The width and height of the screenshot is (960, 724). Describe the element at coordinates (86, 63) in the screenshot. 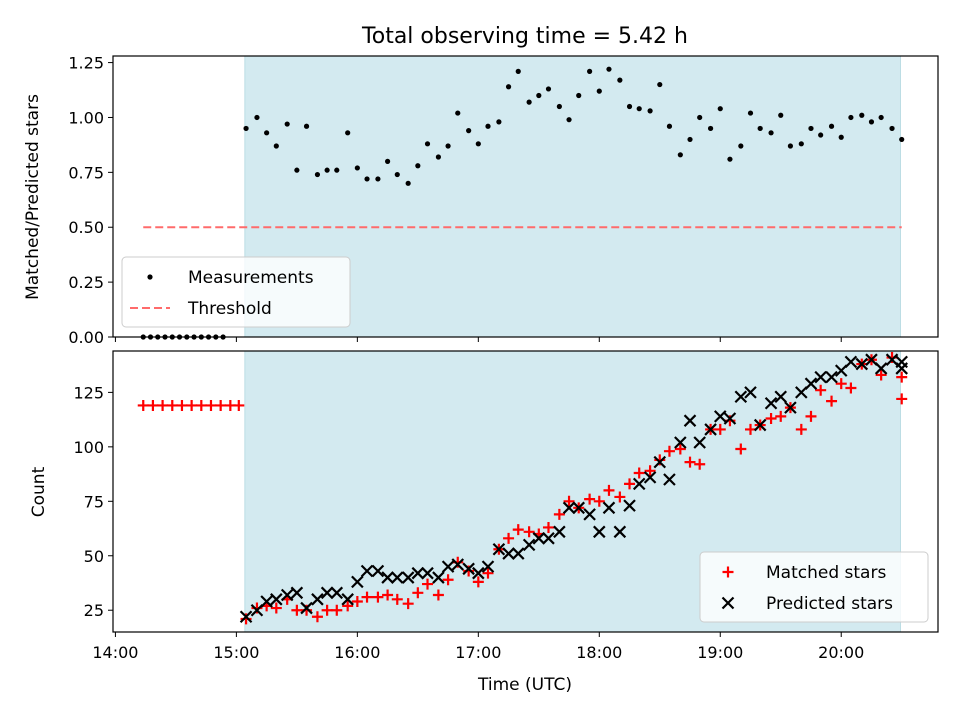

I see `y-tick-label: 1.25` at that location.